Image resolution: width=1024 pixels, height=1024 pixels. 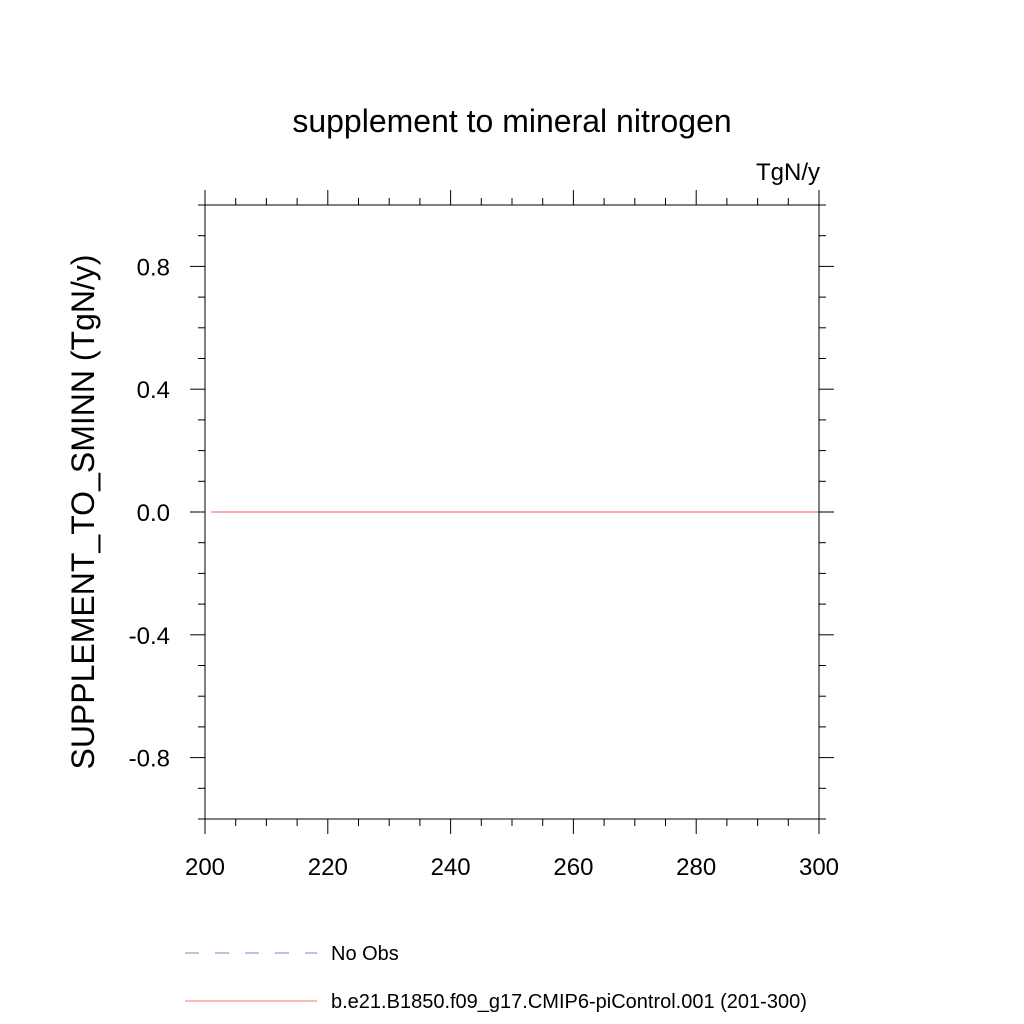 I want to click on y-tick-label--0.4: -0.4, so click(x=149, y=636).